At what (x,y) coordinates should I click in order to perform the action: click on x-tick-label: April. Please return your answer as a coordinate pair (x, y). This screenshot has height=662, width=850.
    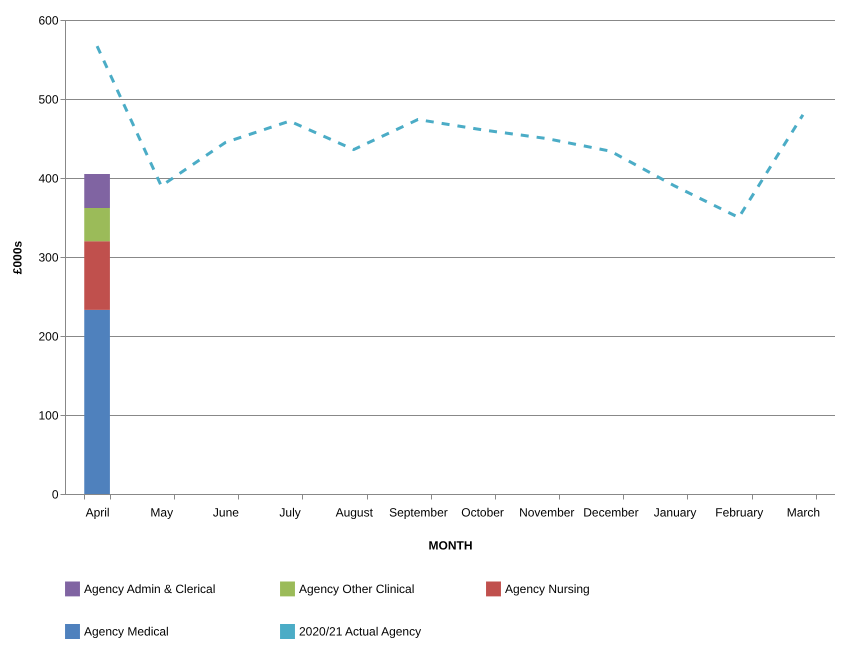
    Looking at the image, I should click on (98, 513).